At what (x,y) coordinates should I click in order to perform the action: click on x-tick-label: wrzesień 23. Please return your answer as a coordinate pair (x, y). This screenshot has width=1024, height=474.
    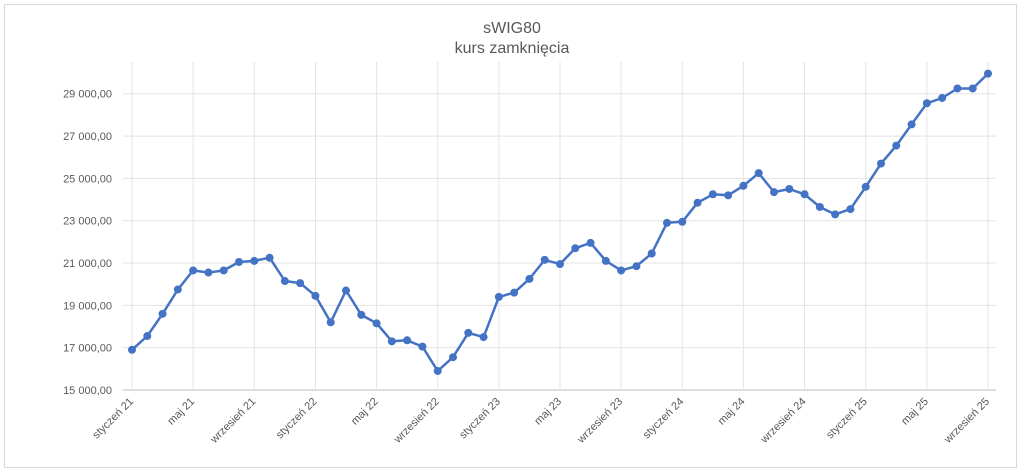
    Looking at the image, I should click on (600, 421).